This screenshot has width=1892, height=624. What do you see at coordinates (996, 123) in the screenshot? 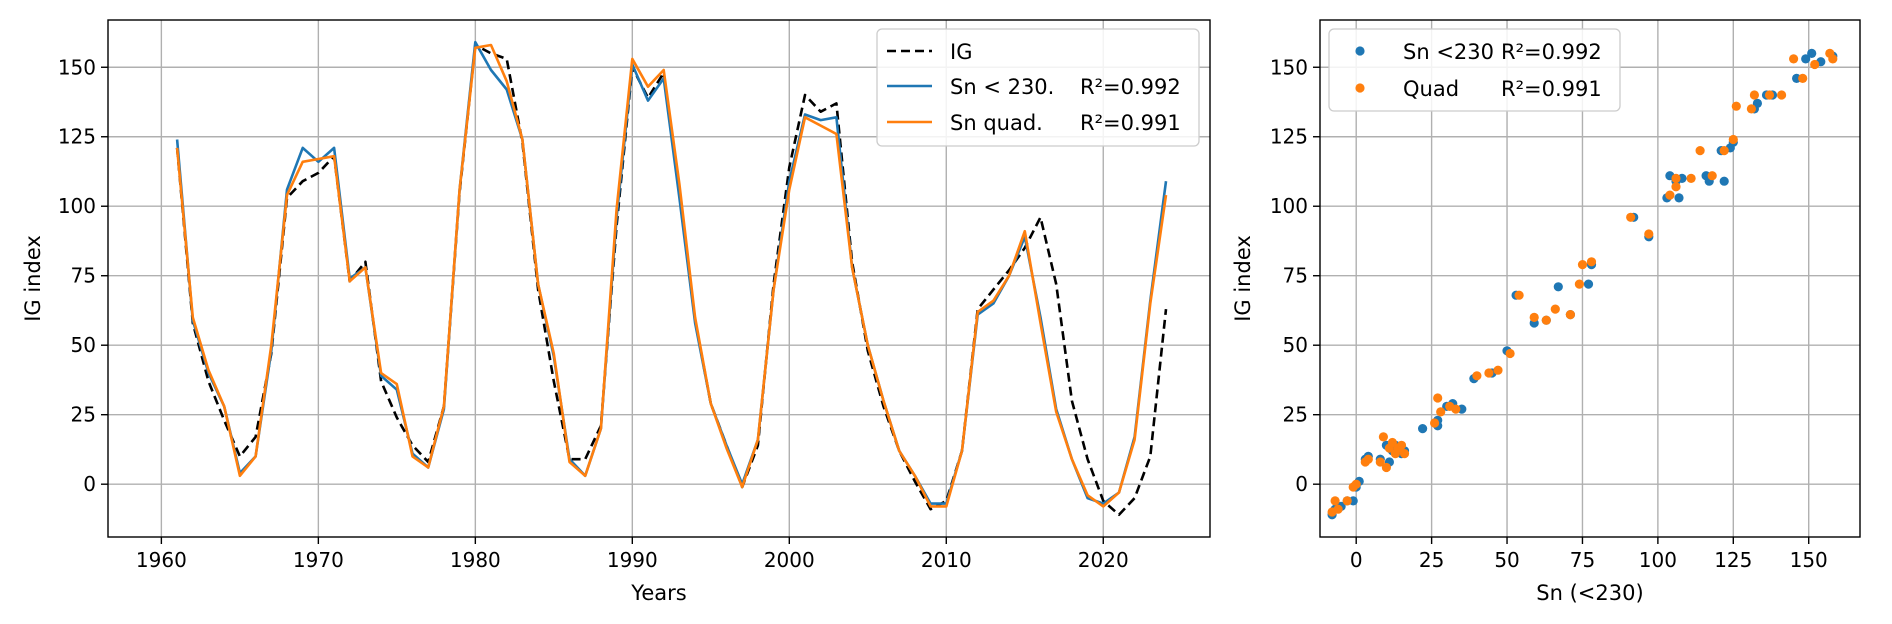
I see `legend-label: Sn quad.` at bounding box center [996, 123].